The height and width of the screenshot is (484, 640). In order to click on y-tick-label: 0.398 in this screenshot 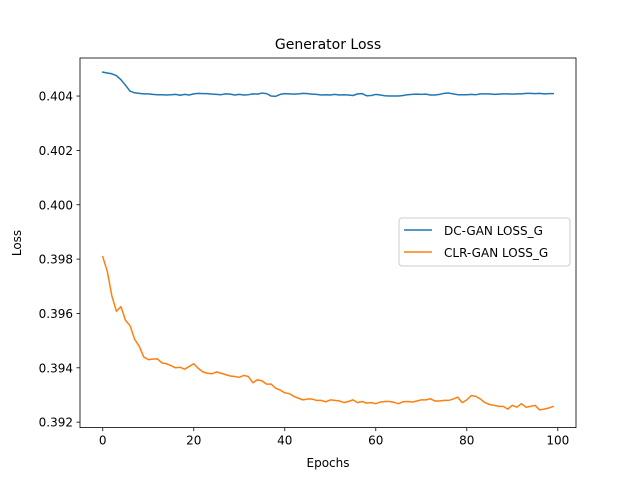, I will do `click(56, 260)`.